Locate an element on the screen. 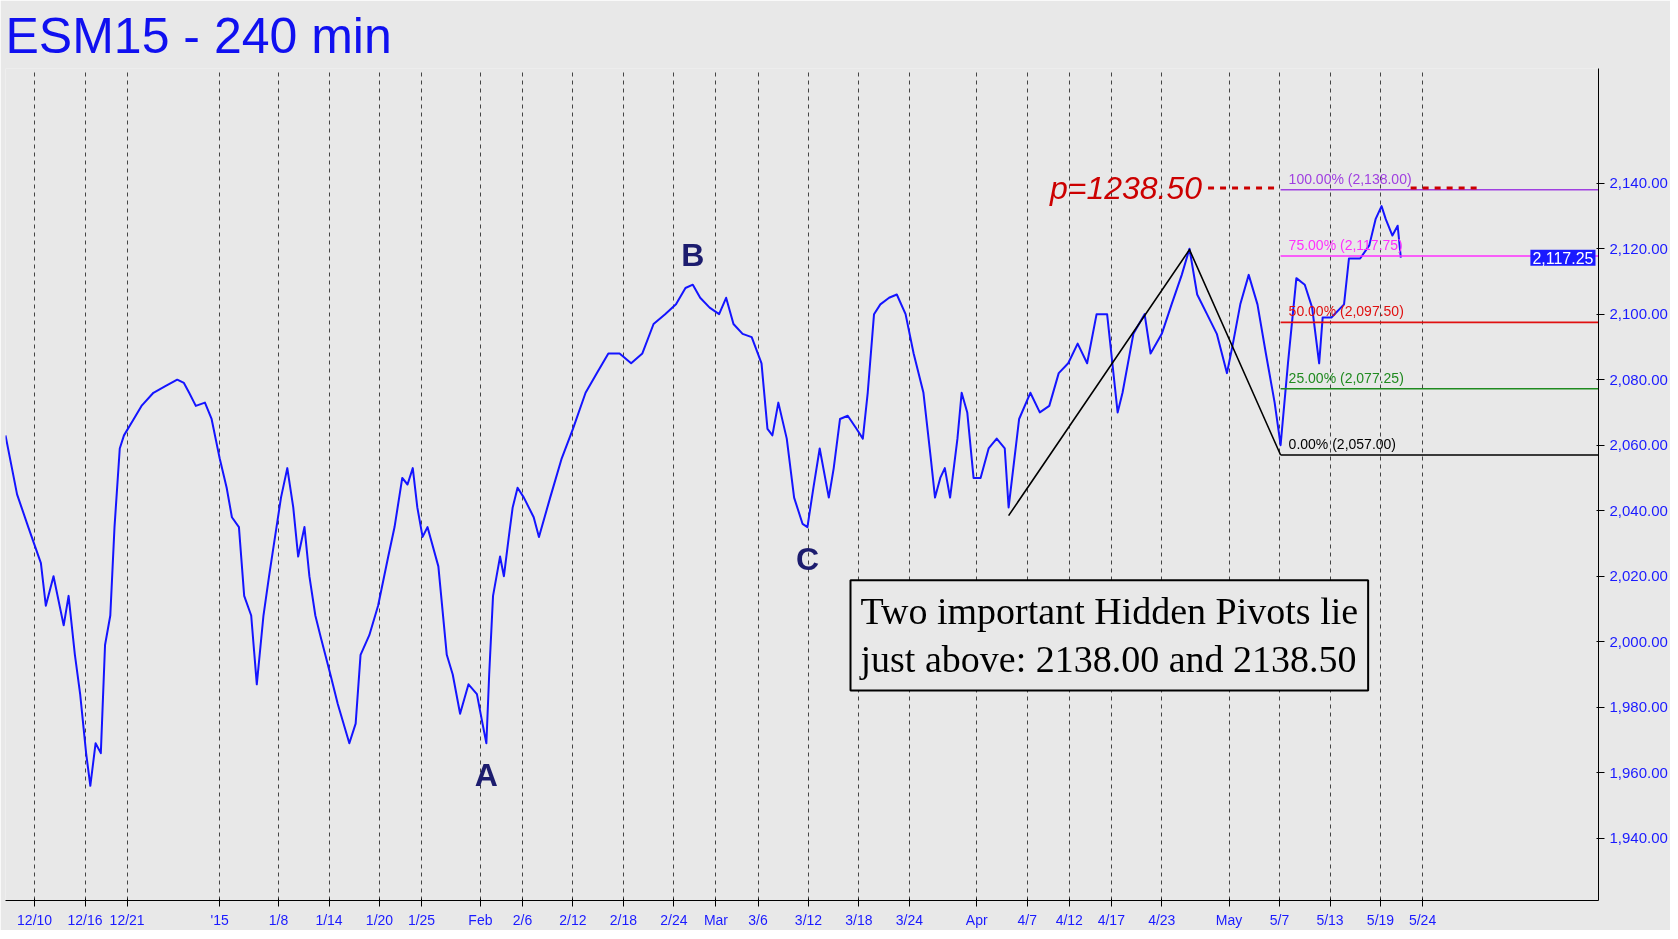  y-tick-label: 2,020.00 is located at coordinates (1638, 576).